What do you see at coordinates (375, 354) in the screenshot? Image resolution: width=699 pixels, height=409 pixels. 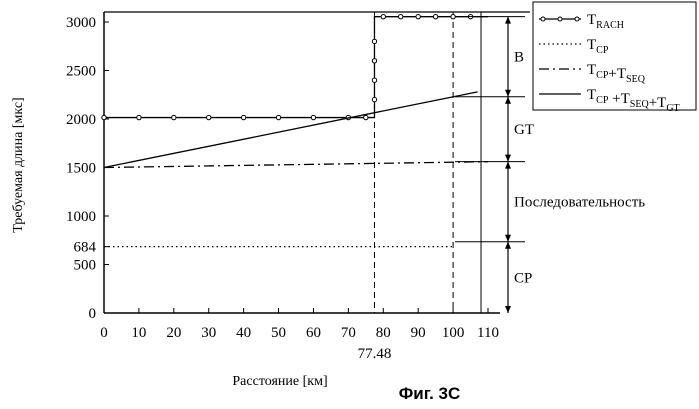 I see `x-tick-label-extra: 77.48` at bounding box center [375, 354].